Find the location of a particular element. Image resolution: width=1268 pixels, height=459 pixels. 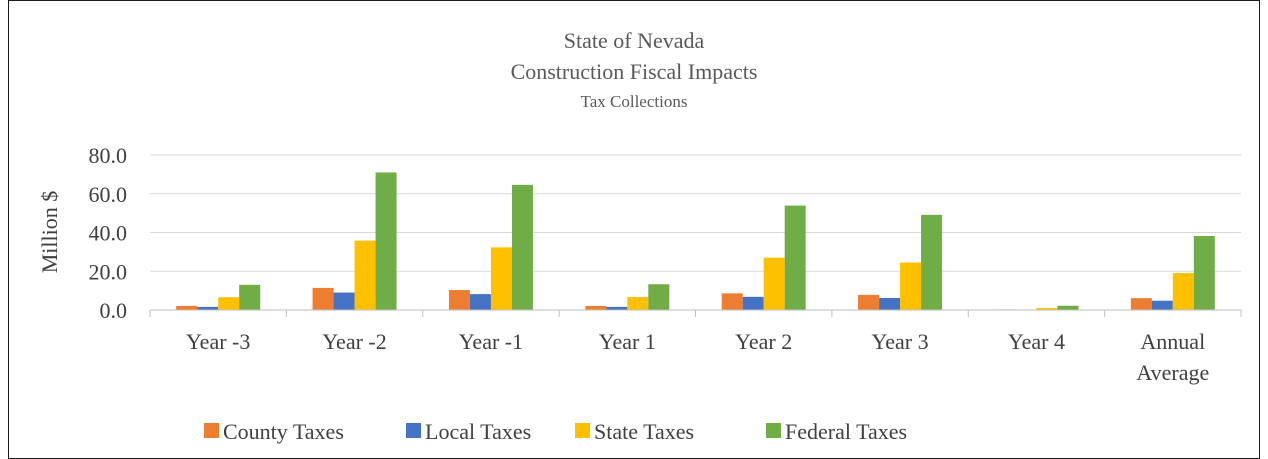

chart-subtitle: Construction Fiscal Impacts is located at coordinates (634, 71).